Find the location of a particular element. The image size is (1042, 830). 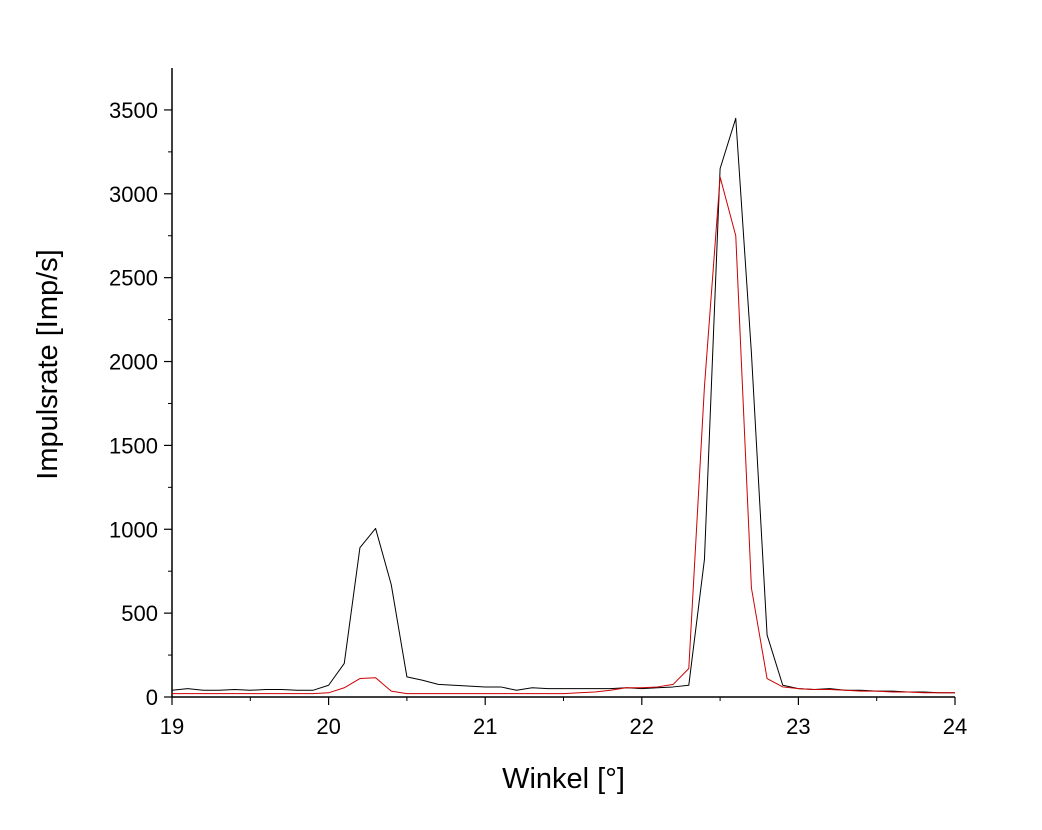

x-tick-label: 21 is located at coordinates (485, 726).